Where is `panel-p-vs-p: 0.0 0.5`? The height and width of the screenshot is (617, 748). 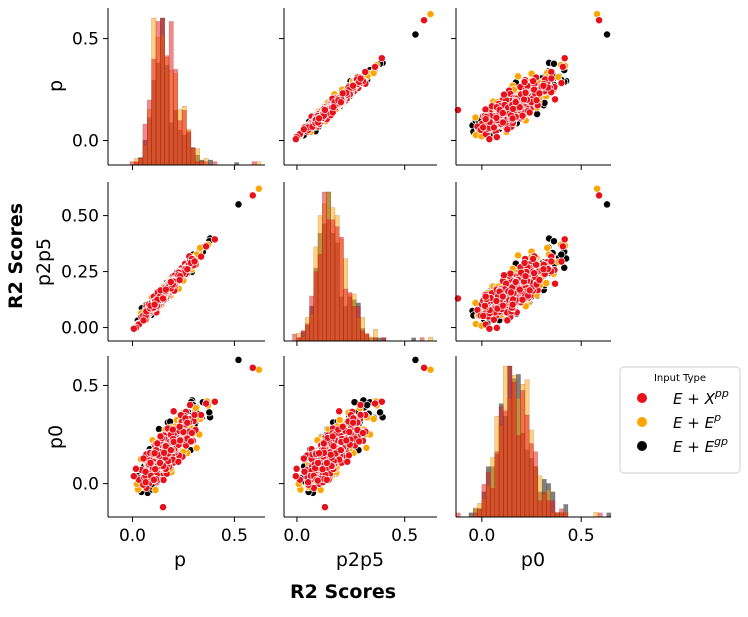
panel-p-vs-p: 0.0 0.5 is located at coordinates (168, 89).